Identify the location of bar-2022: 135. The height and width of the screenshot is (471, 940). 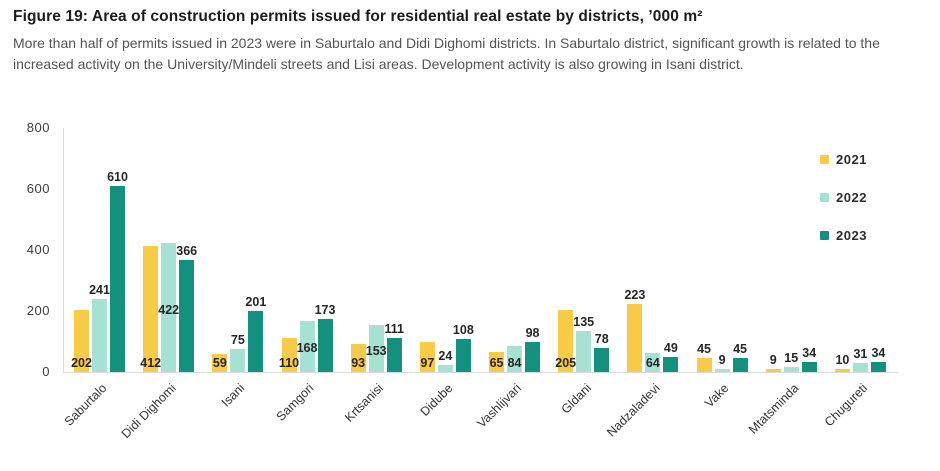
(583, 343).